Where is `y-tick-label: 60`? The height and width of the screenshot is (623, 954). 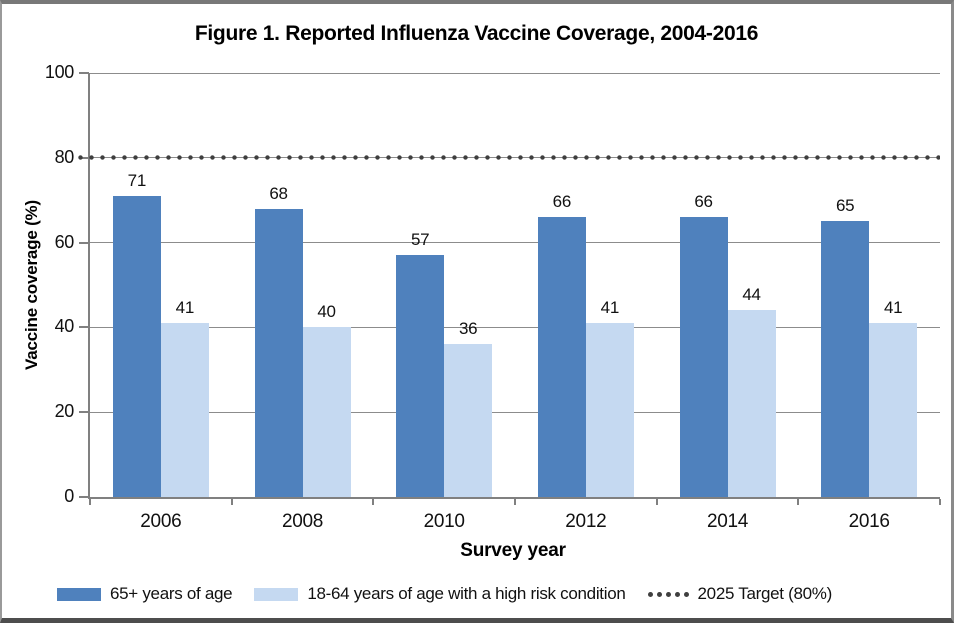 y-tick-label: 60 is located at coordinates (64, 241).